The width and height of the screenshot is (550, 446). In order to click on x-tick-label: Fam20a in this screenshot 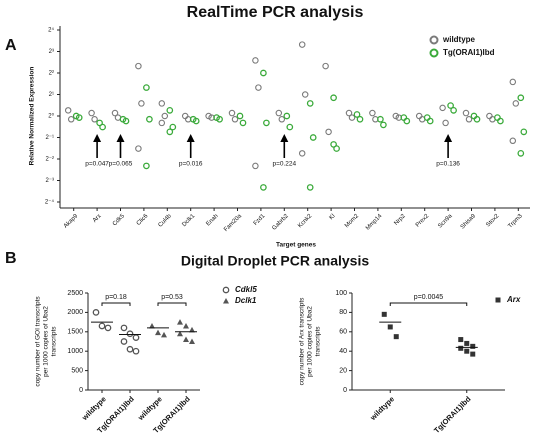, I will do `click(233, 223)`.